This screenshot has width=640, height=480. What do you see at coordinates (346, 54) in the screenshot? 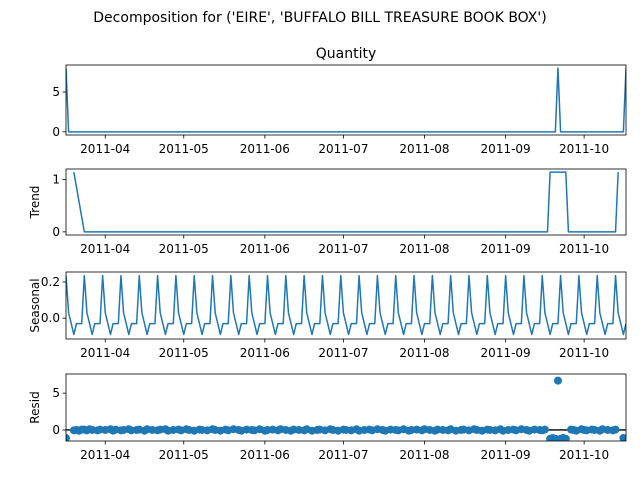
I see `panel-title: Quantity` at bounding box center [346, 54].